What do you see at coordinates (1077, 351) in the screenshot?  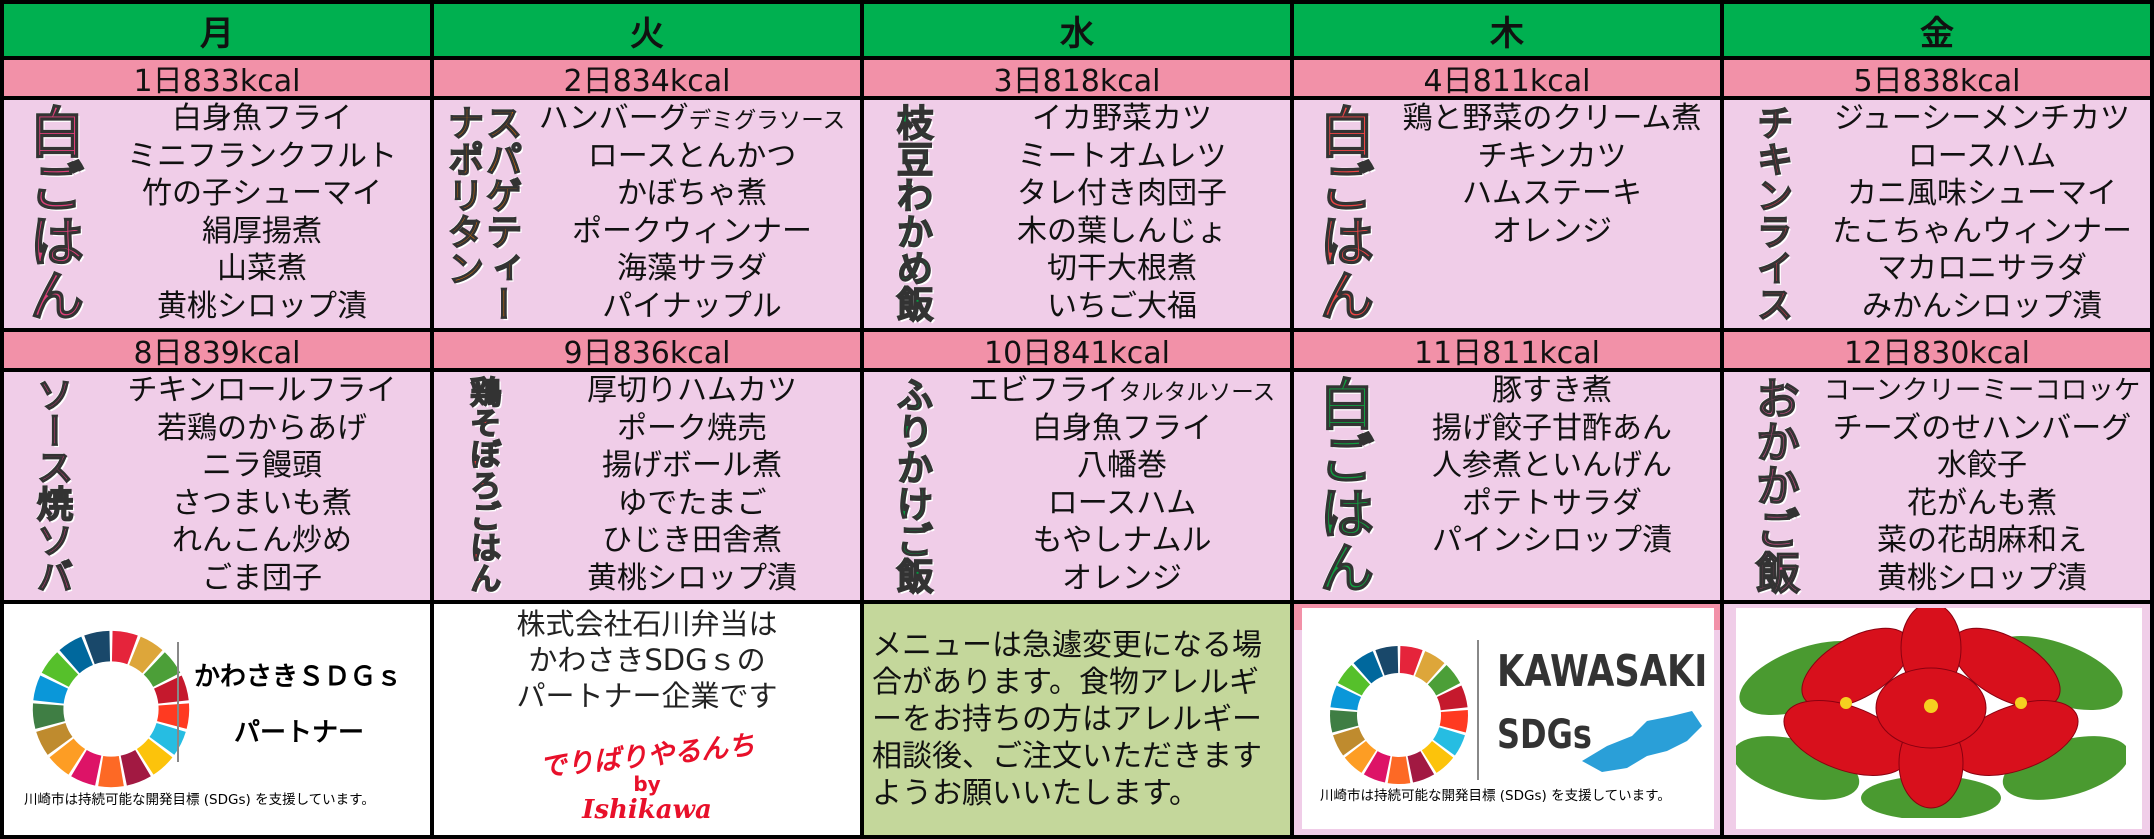 I see `date-kcal: 10日841kcal` at bounding box center [1077, 351].